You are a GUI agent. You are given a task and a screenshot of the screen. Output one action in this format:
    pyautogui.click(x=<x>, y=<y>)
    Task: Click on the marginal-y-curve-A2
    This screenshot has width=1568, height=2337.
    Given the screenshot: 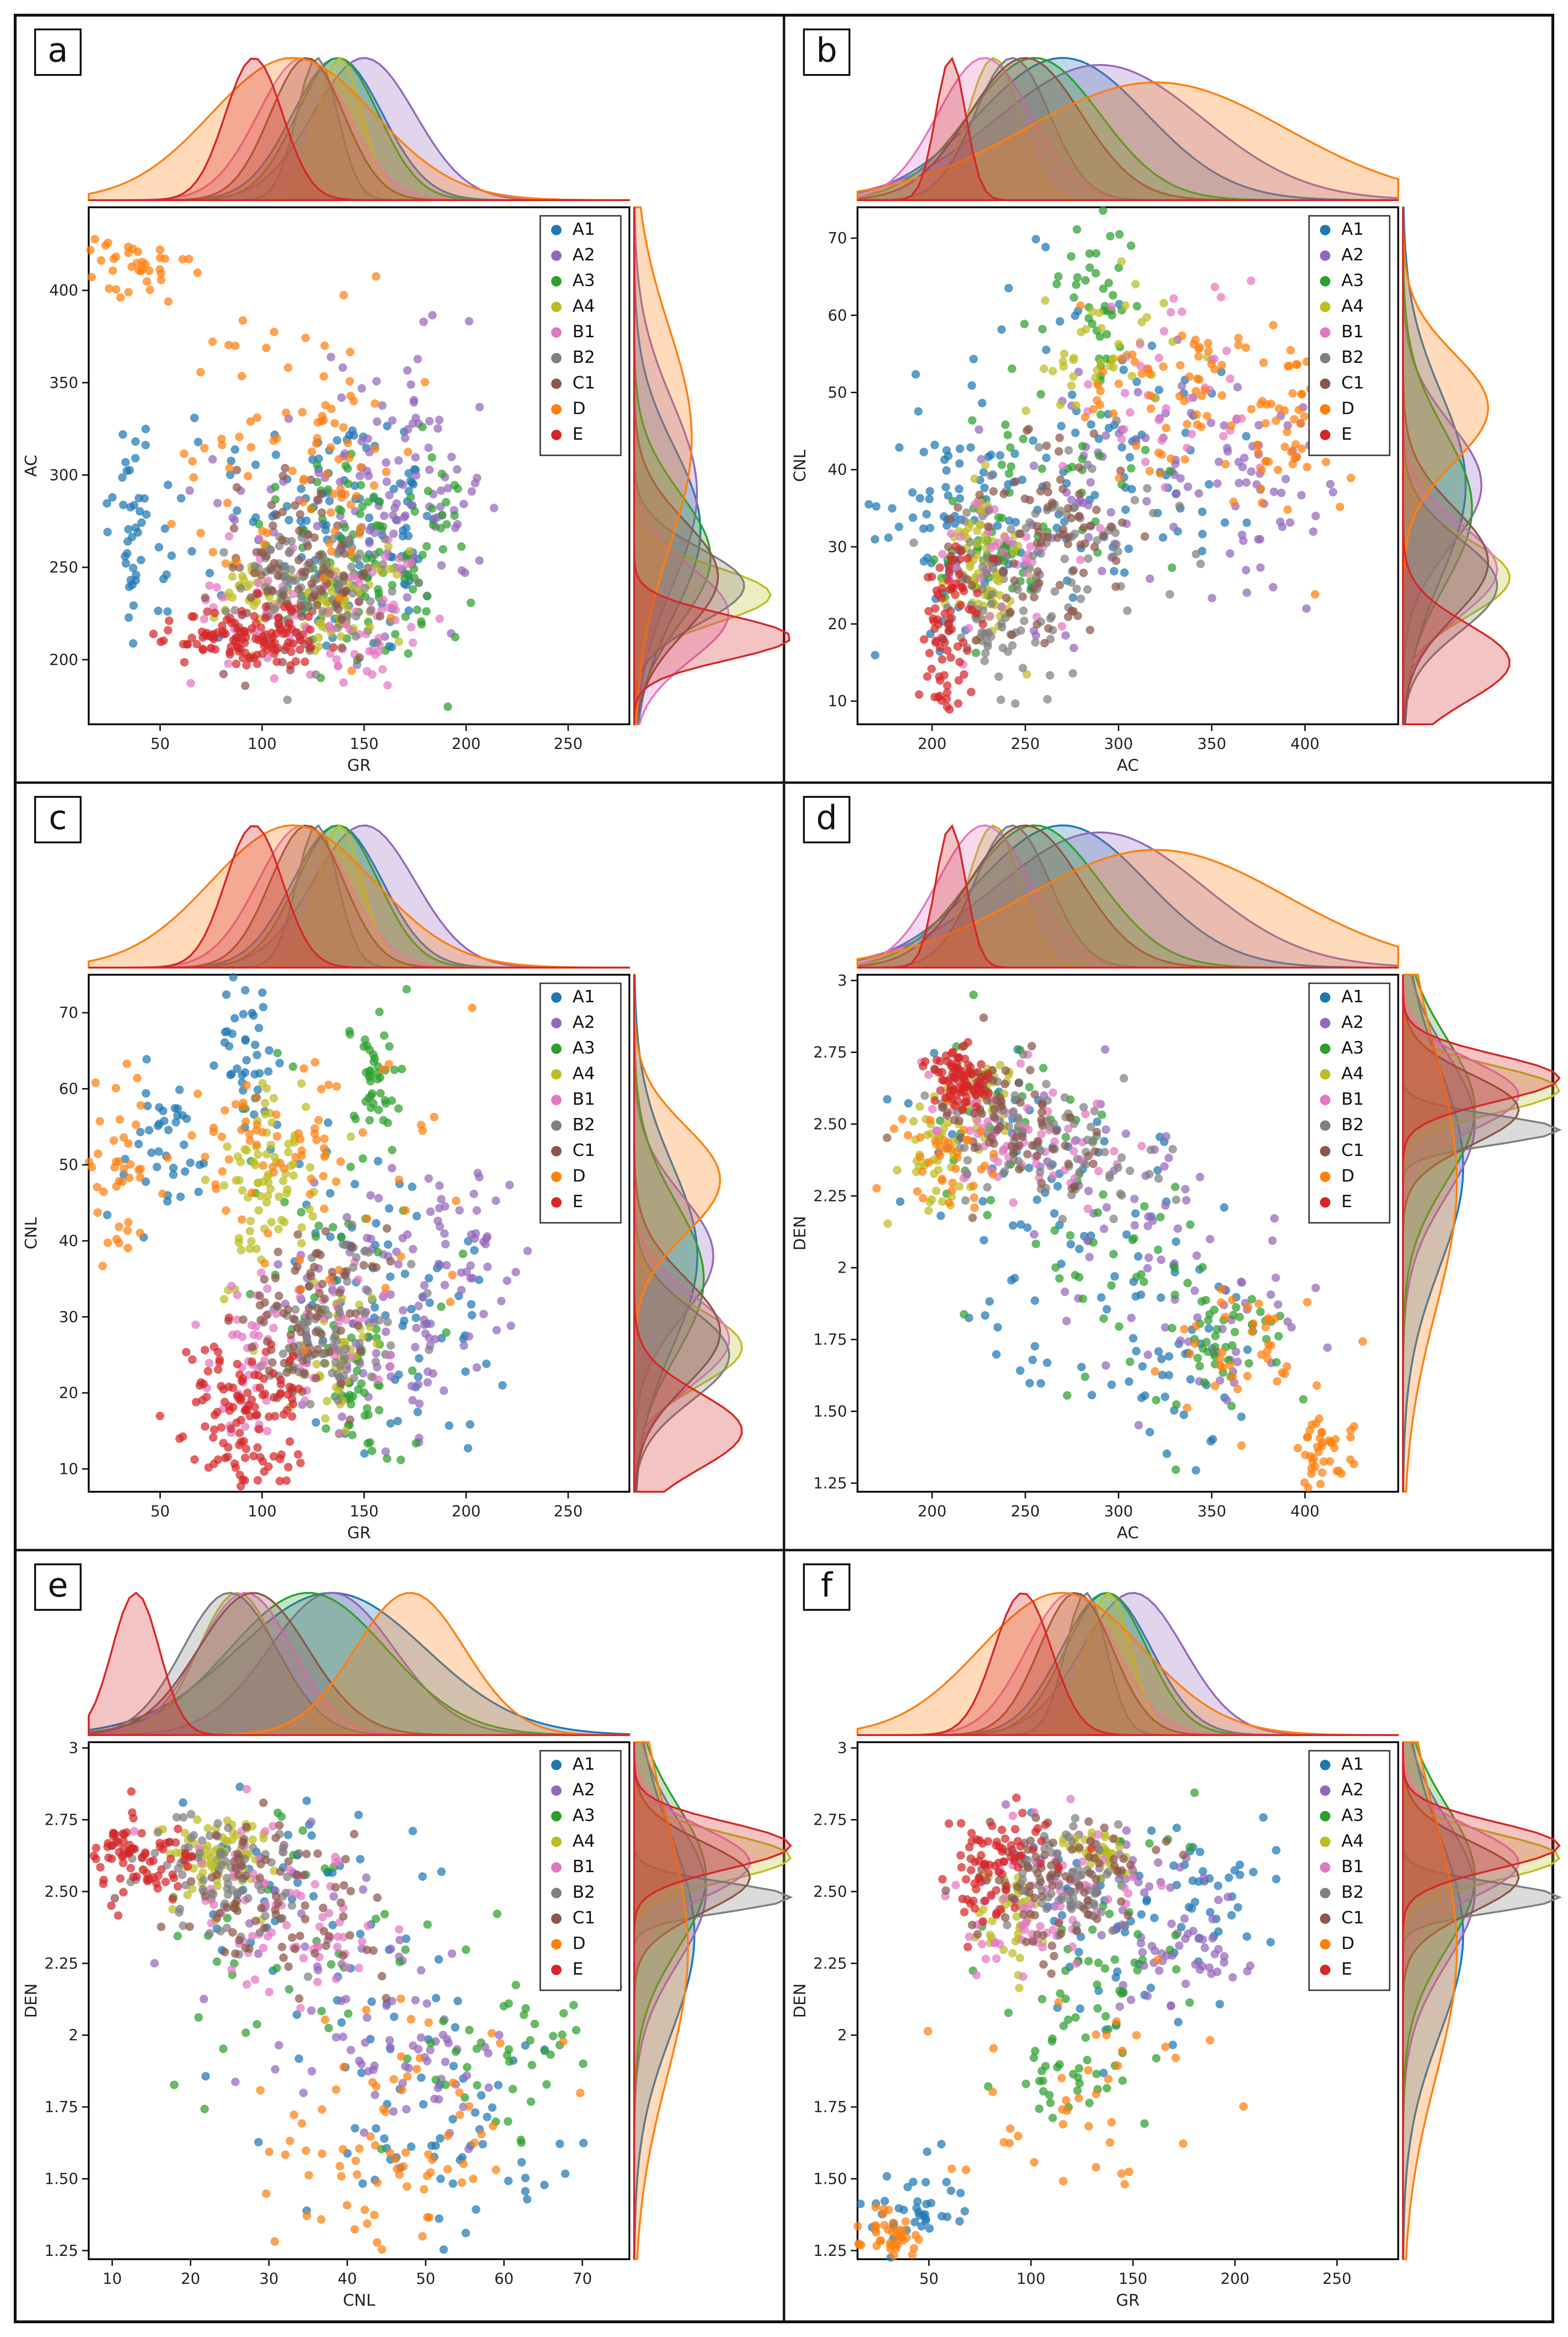 What is the action you would take?
    pyautogui.click(x=666, y=466)
    